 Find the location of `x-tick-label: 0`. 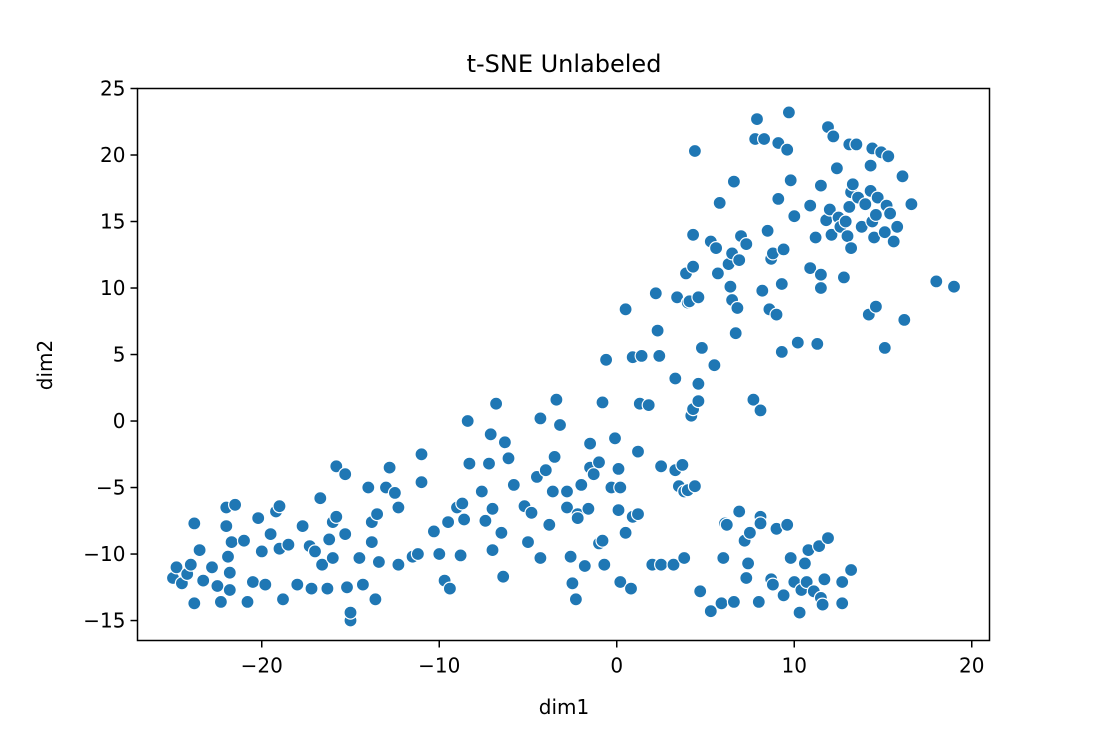

x-tick-label: 0 is located at coordinates (616, 666).